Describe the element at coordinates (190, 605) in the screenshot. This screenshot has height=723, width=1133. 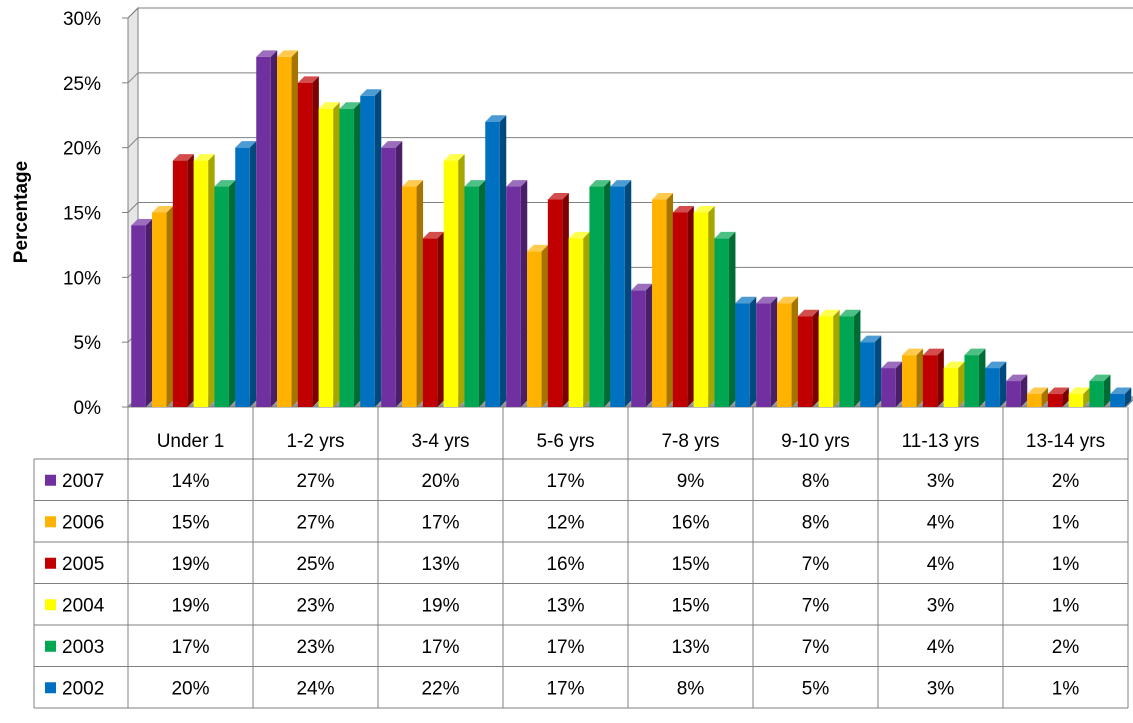
I see `data-label: 19%` at that location.